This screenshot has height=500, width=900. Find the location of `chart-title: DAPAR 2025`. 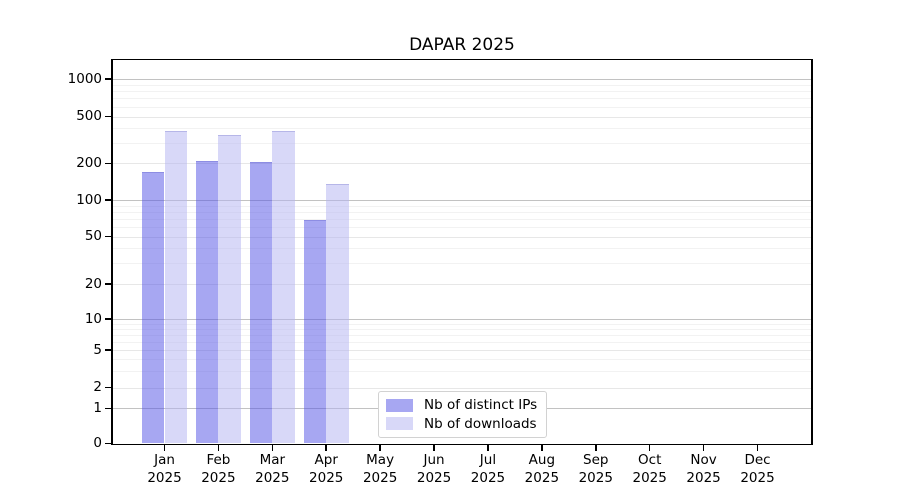

chart-title: DAPAR 2025 is located at coordinates (462, 45).